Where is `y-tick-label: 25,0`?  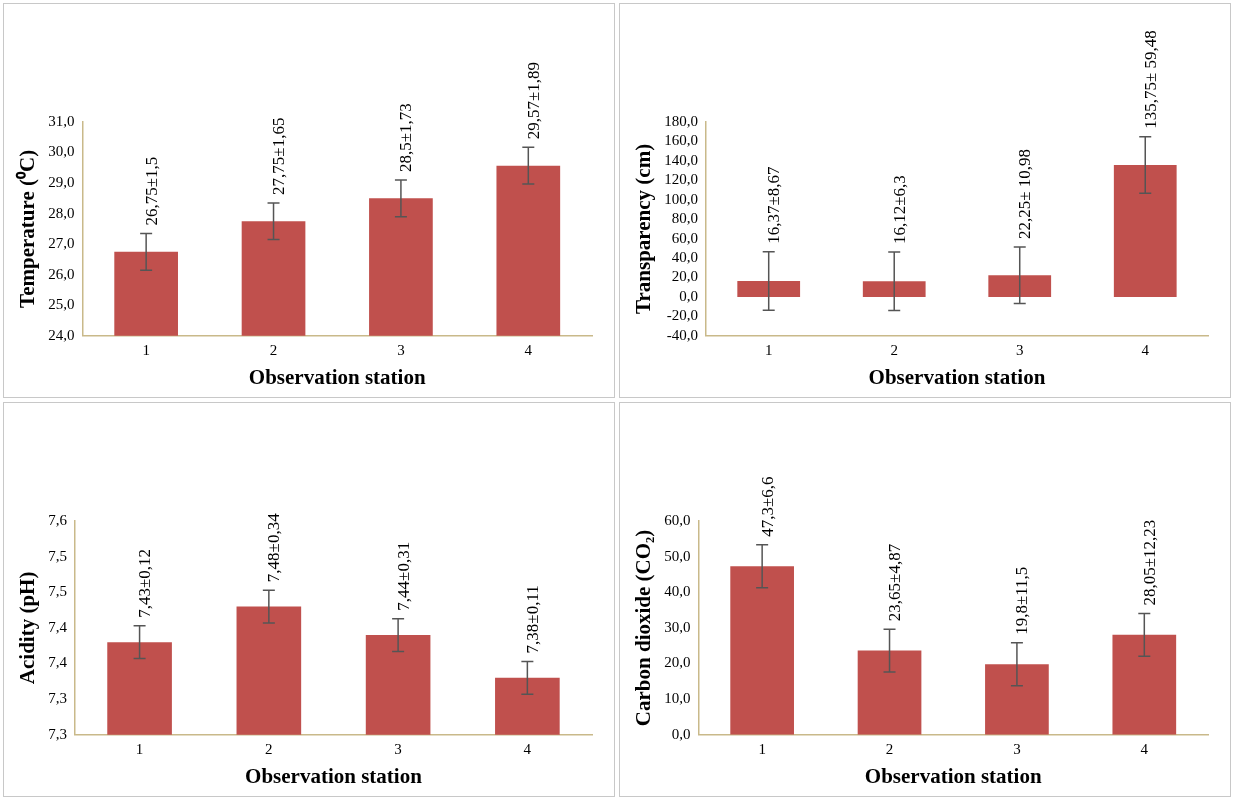
y-tick-label: 25,0 is located at coordinates (61, 304).